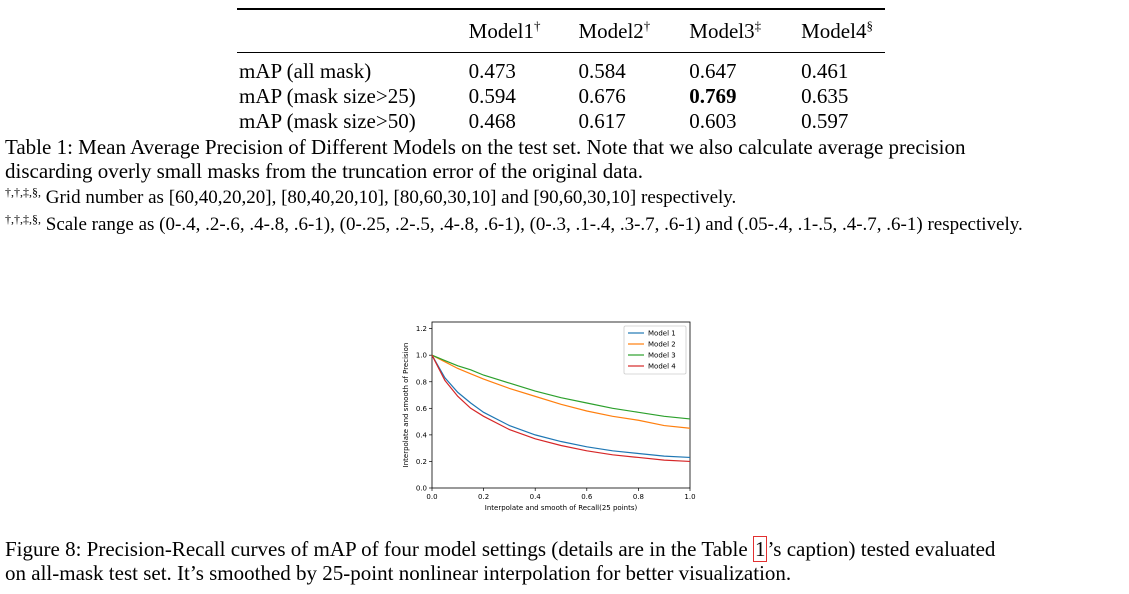 This screenshot has width=1129, height=594. What do you see at coordinates (825, 96) in the screenshot?
I see `cell: 0.635` at bounding box center [825, 96].